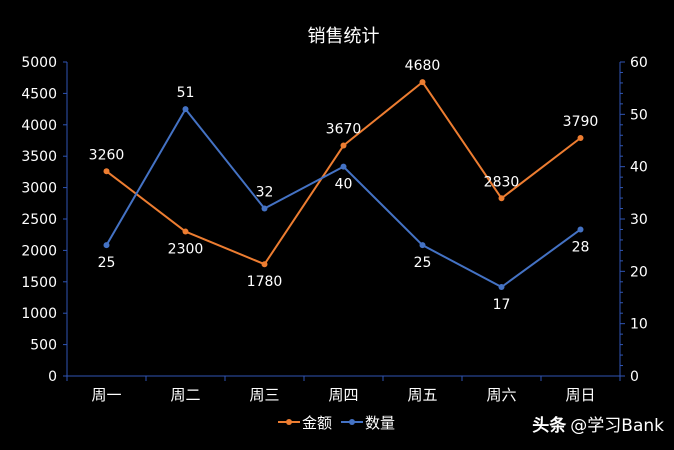 The height and width of the screenshot is (450, 674). Describe the element at coordinates (639, 220) in the screenshot. I see `right-tick-label: 30` at that location.